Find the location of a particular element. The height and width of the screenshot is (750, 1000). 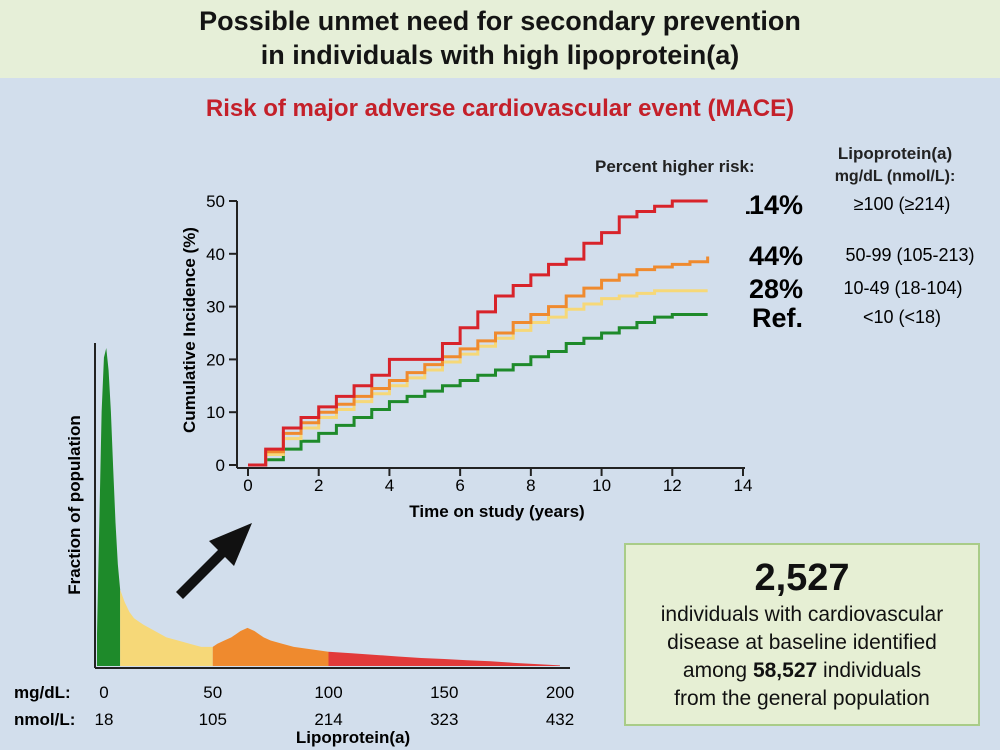

km-y-tick-label: 20 is located at coordinates (215, 359).